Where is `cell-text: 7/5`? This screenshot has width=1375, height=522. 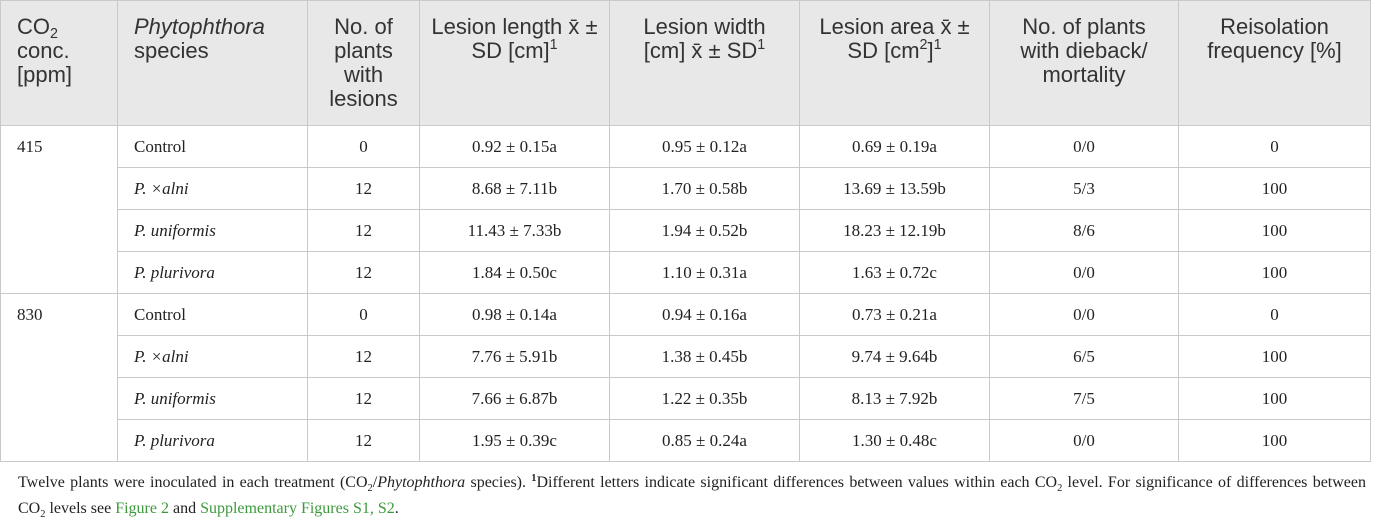
cell-text: 7/5 is located at coordinates (1084, 398).